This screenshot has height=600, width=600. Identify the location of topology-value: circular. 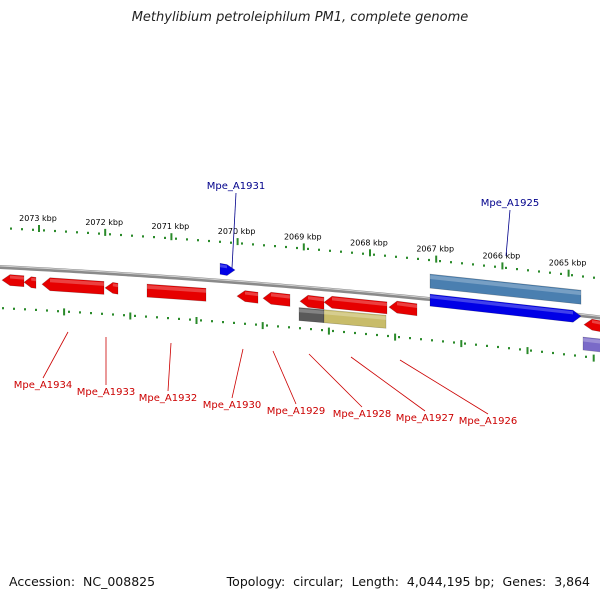
(316, 581).